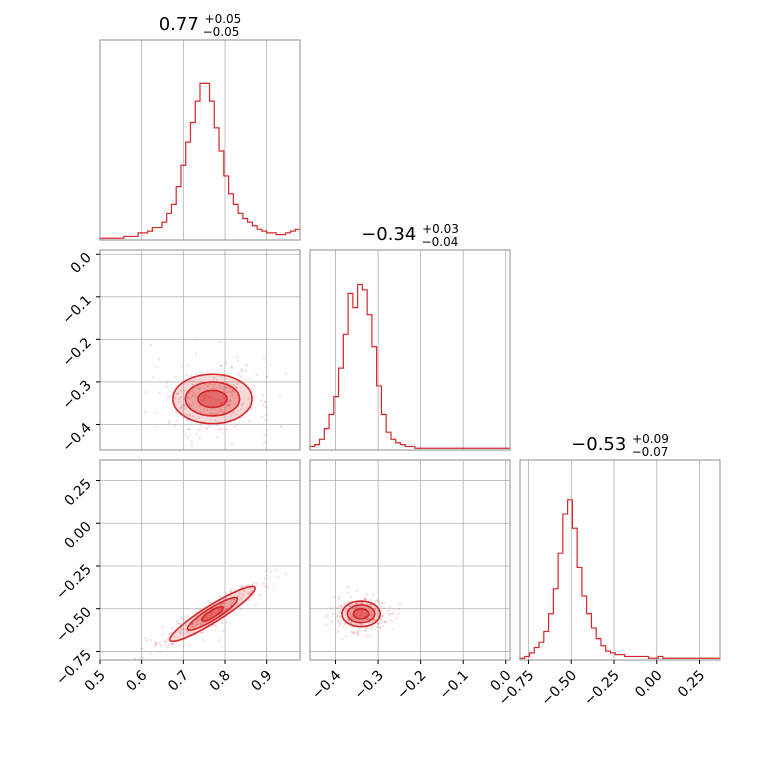  What do you see at coordinates (74, 582) in the screenshot?
I see `y-tick-label: −0.25` at bounding box center [74, 582].